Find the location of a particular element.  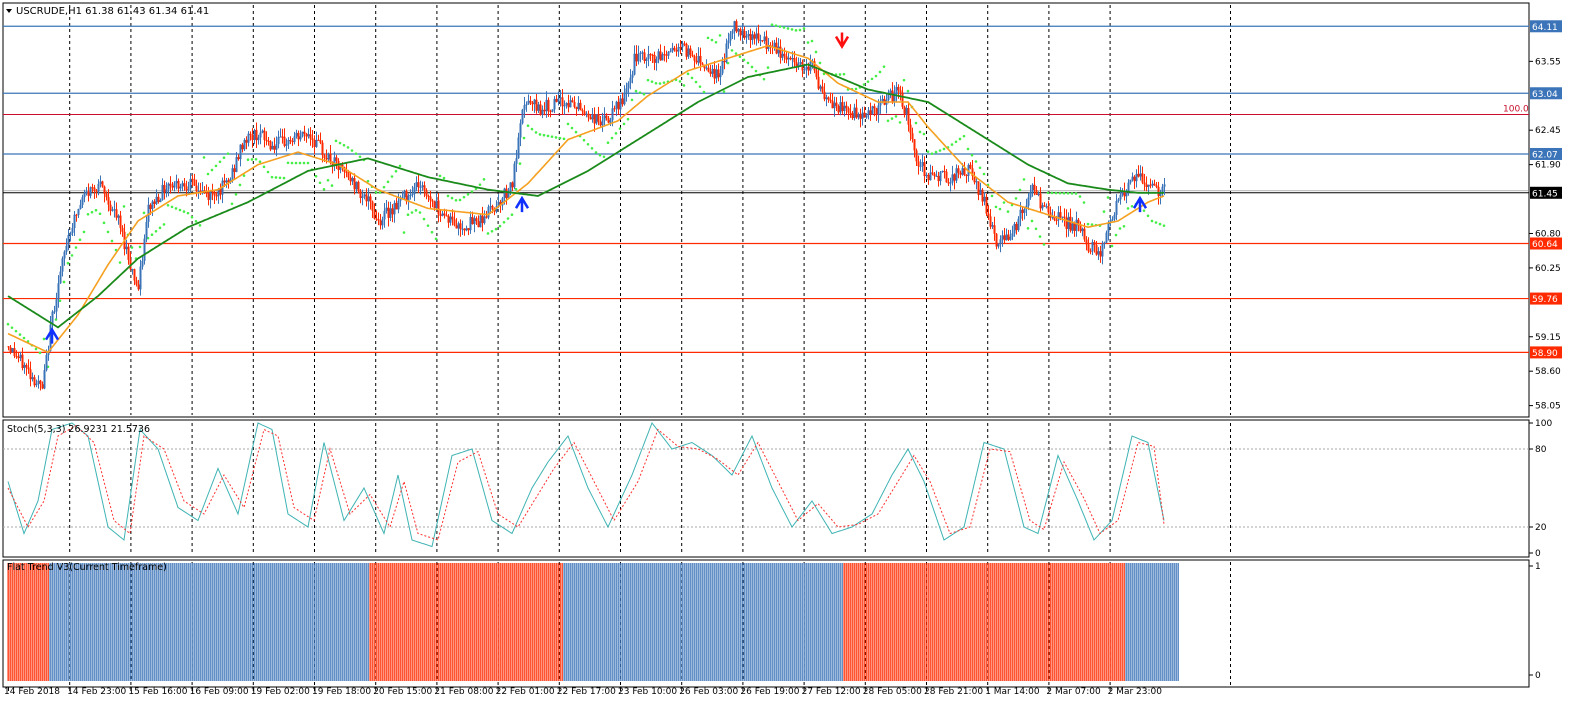

time-label: 26 Feb 03:00 is located at coordinates (708, 692).